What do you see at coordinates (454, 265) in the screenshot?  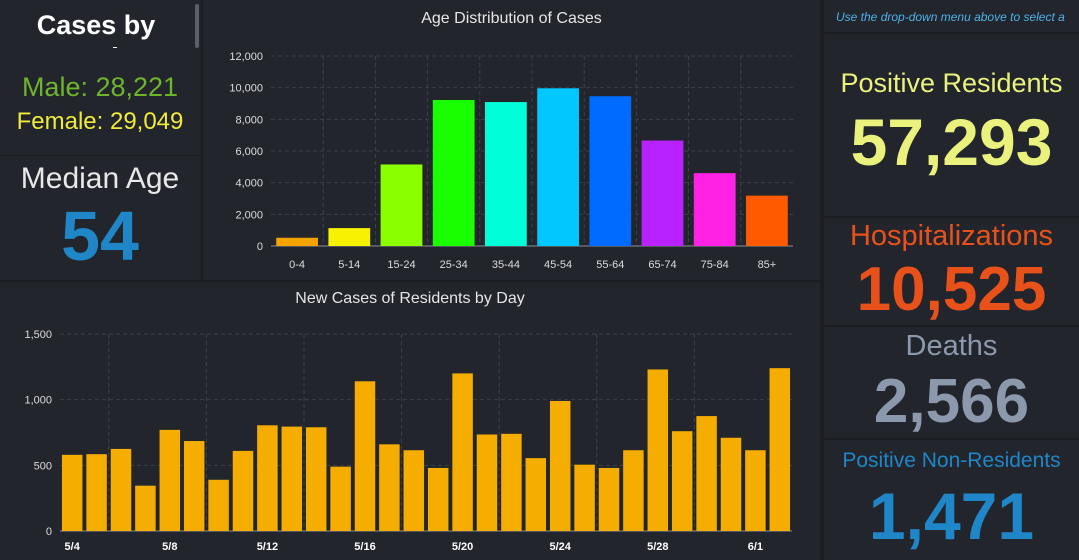 I see `x-tick-label: 25-34` at bounding box center [454, 265].